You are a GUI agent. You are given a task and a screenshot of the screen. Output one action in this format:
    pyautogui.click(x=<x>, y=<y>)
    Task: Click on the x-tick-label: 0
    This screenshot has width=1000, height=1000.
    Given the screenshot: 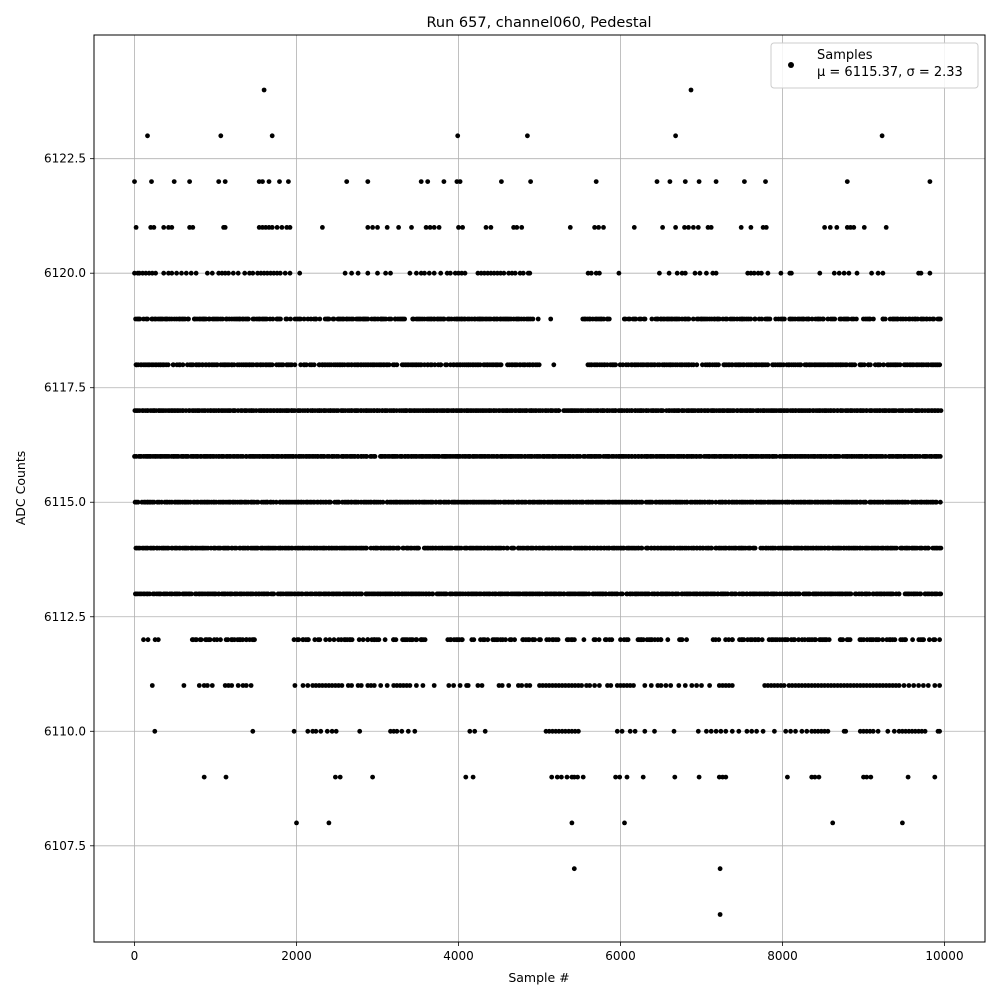 What is the action you would take?
    pyautogui.click(x=135, y=956)
    